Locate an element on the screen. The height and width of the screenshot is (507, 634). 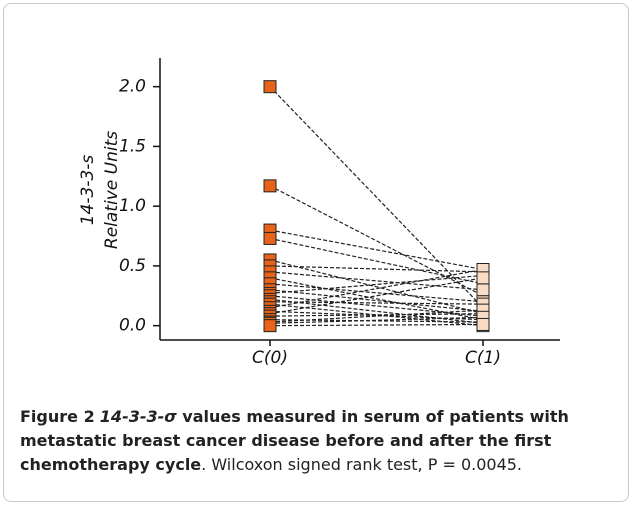
caption-label: Figure 2 is located at coordinates (57, 416).